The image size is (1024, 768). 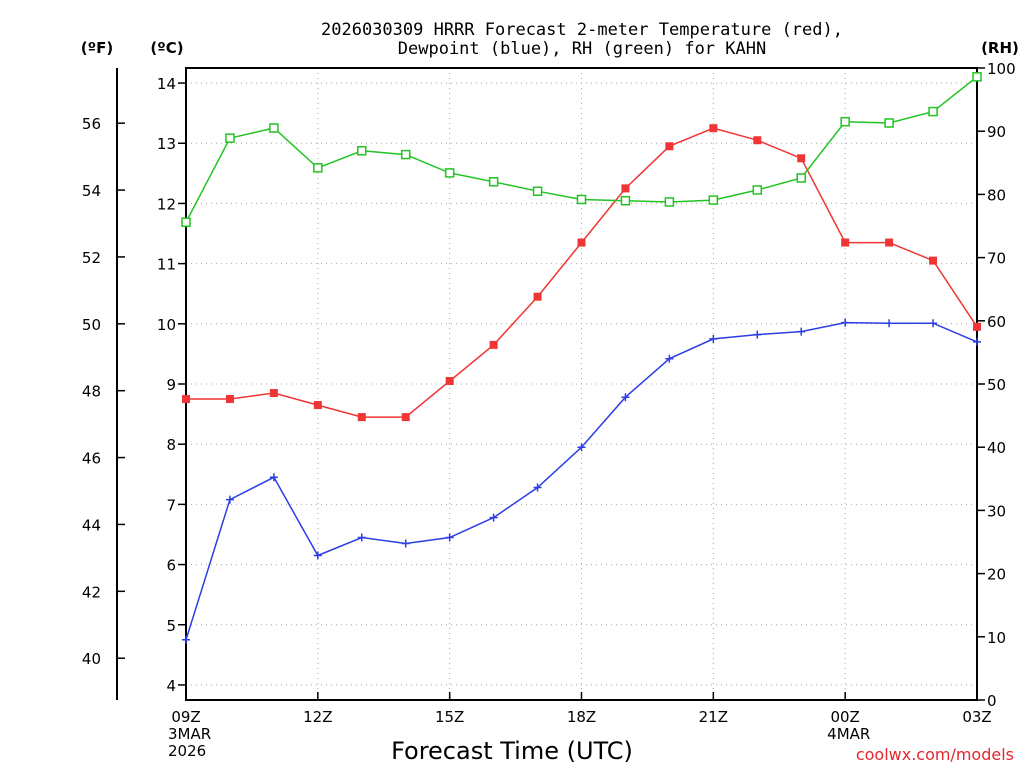 I want to click on time-tick-label: 00Z, so click(x=844, y=717).